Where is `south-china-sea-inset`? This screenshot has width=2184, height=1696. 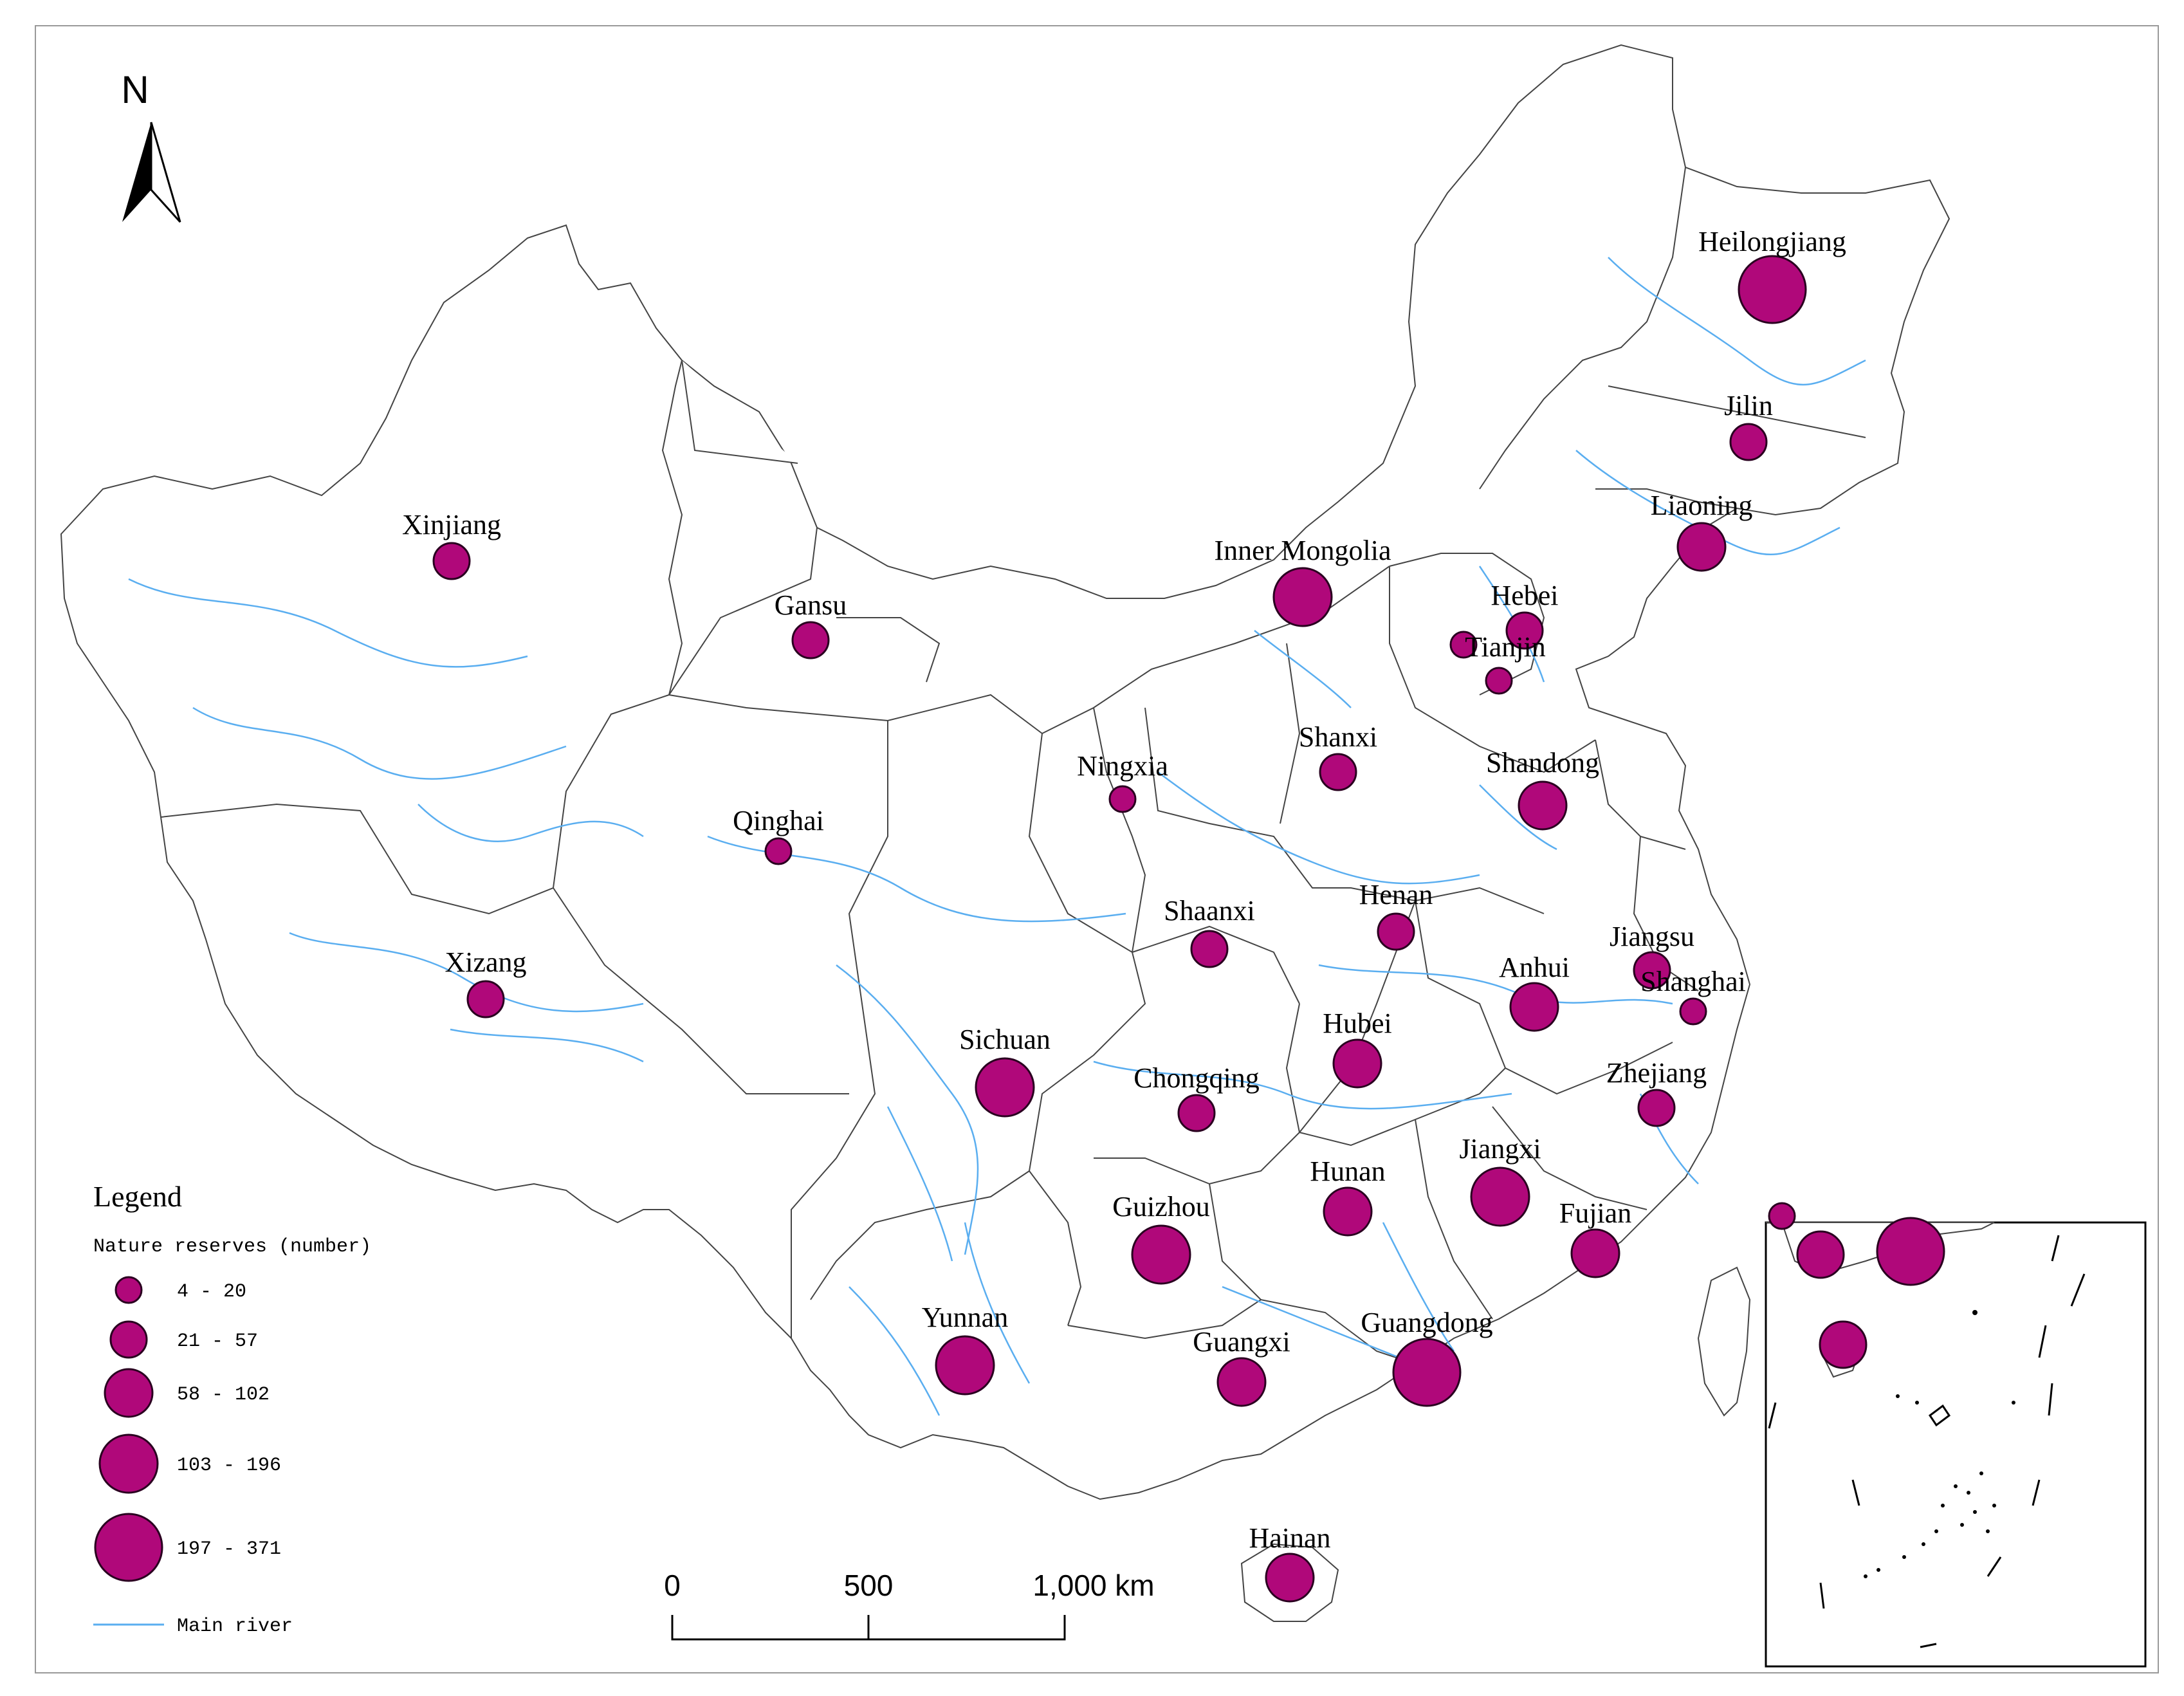 south-china-sea-inset is located at coordinates (1956, 1444).